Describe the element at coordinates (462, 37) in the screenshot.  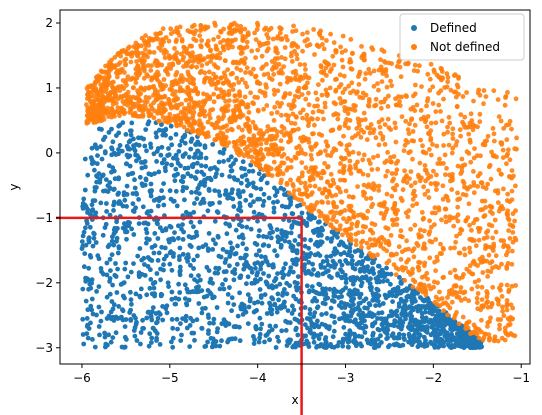
I see `legend: Defined Not defined` at that location.